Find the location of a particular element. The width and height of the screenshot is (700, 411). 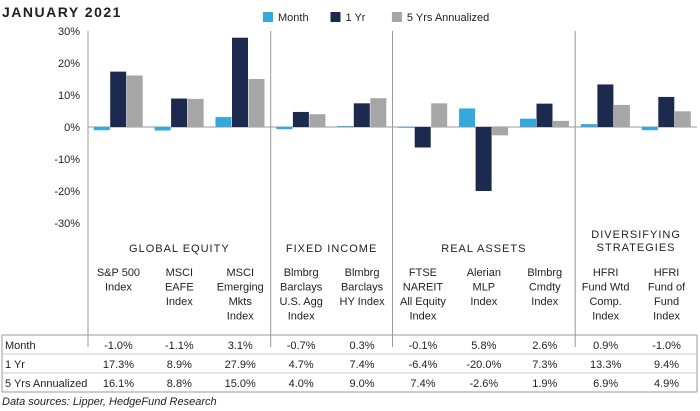

table-cell: 13.3% is located at coordinates (605, 365).